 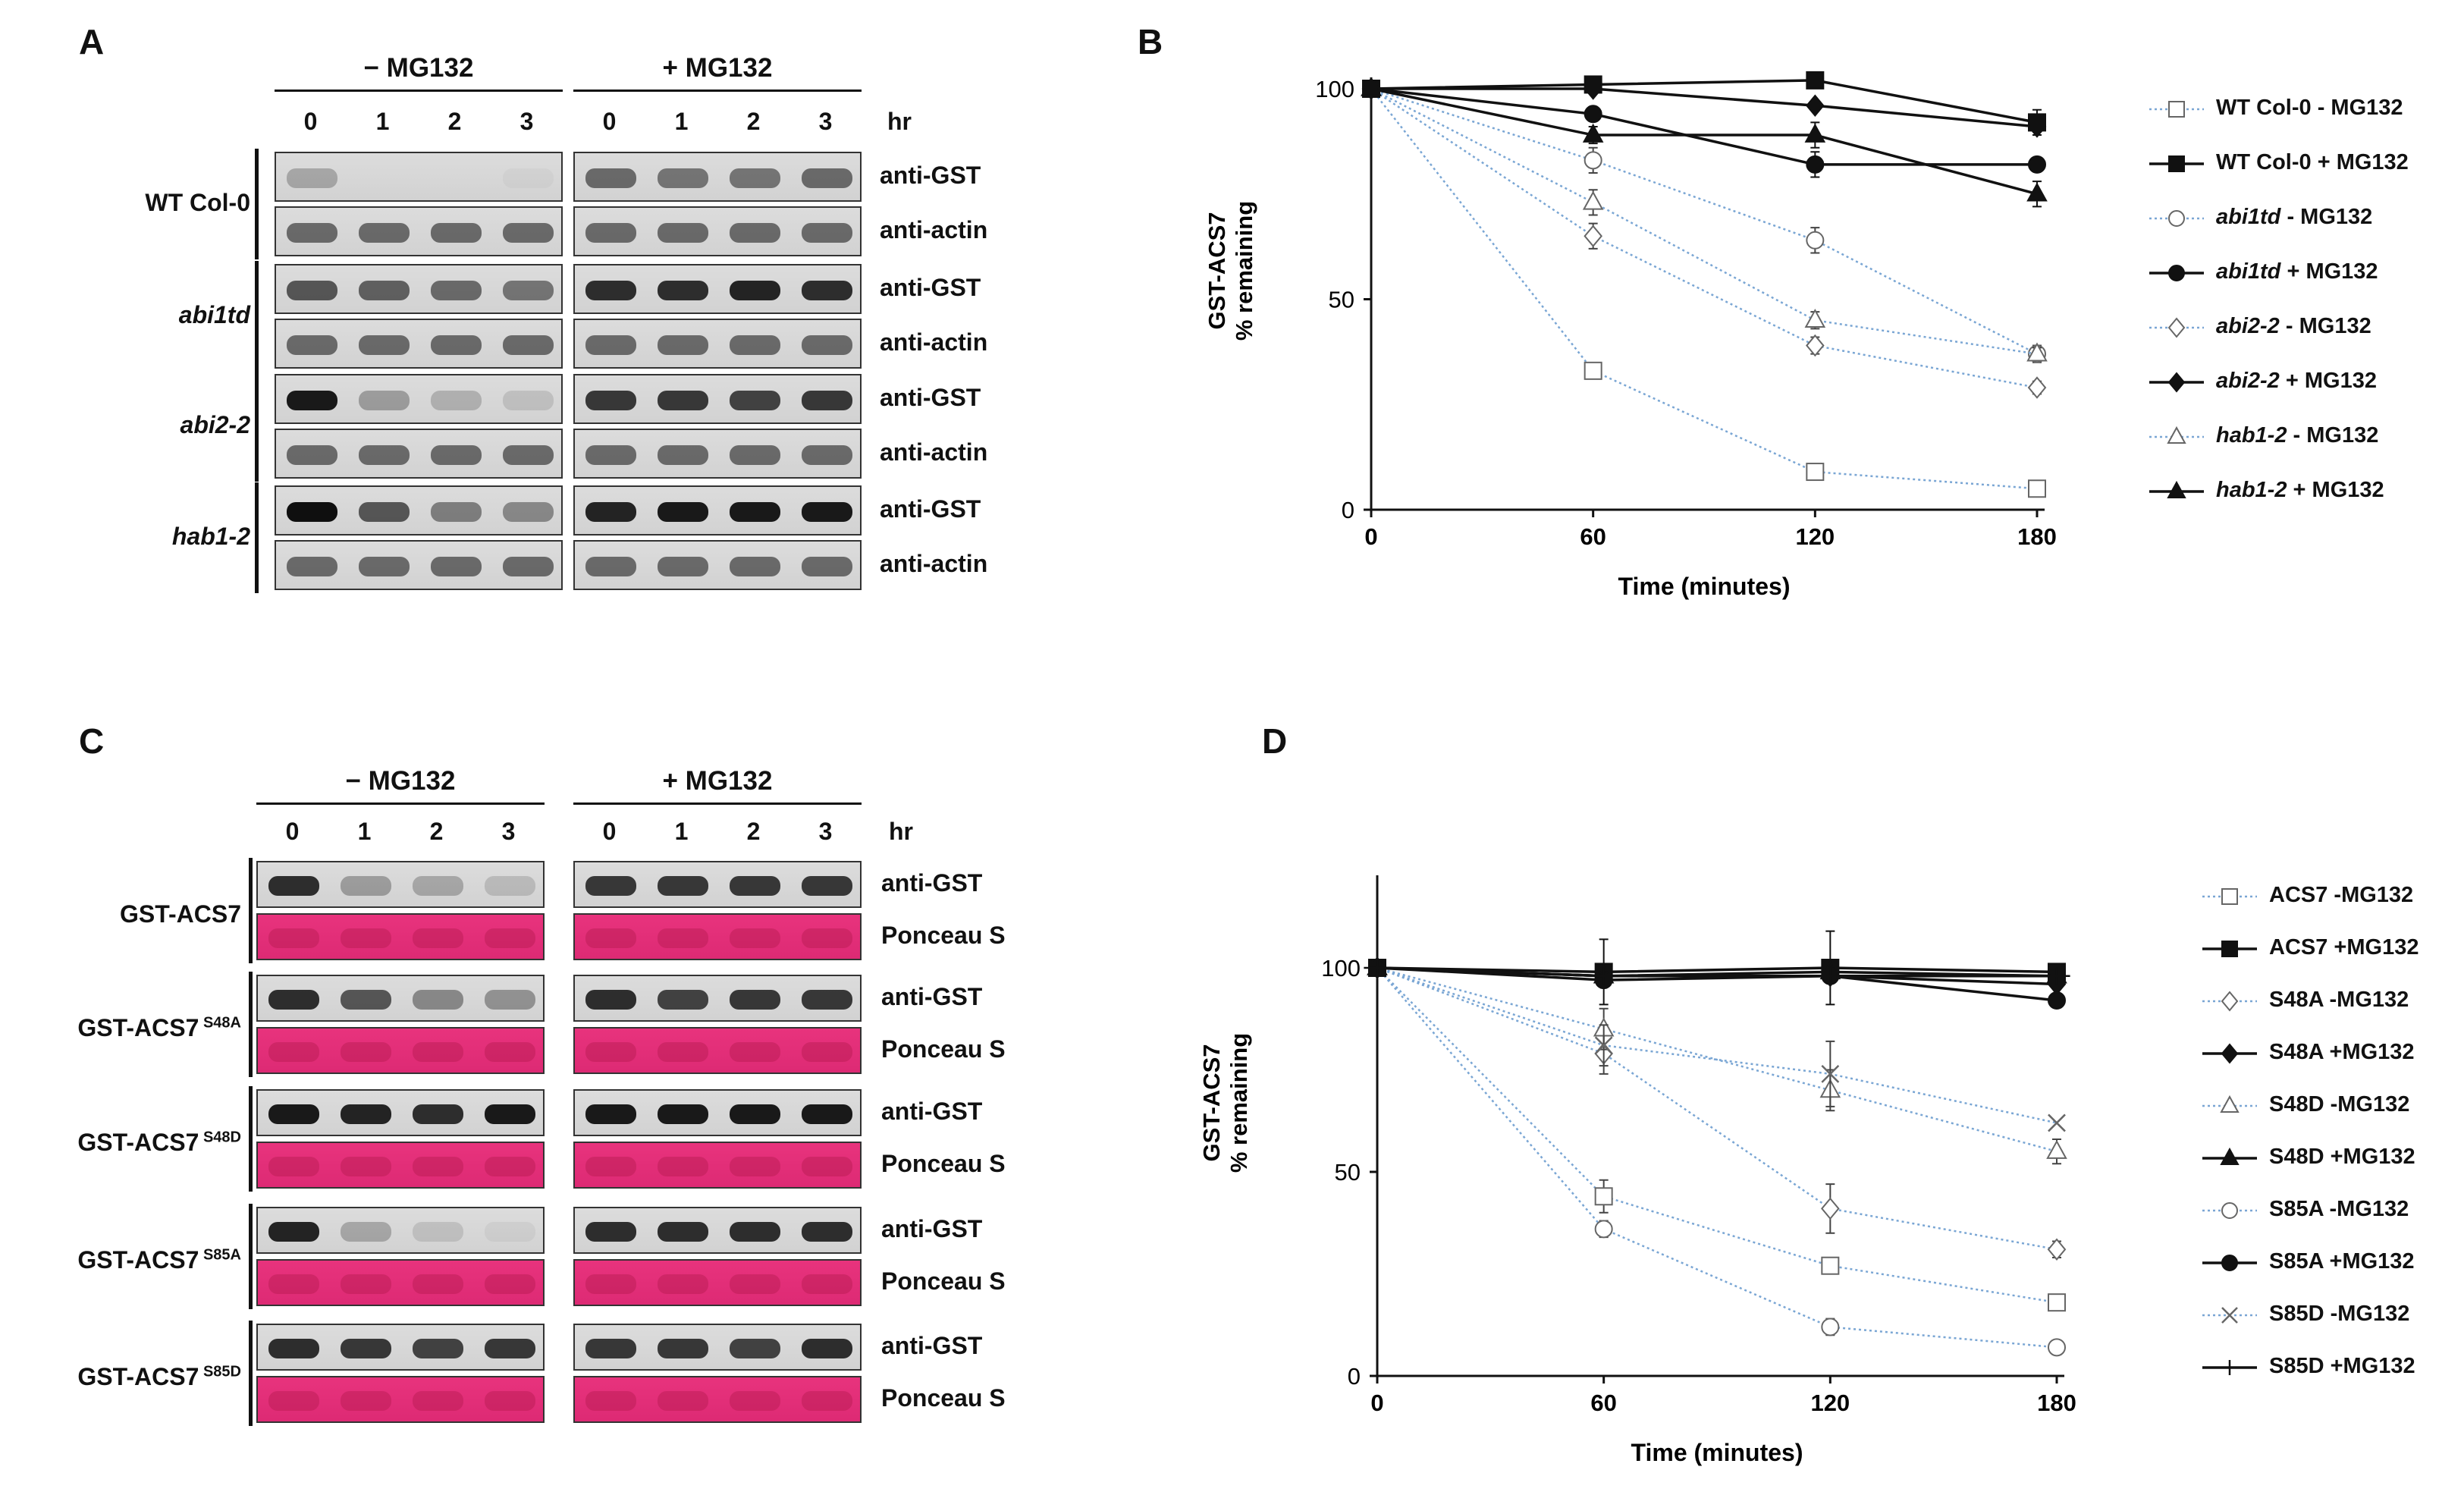 I want to click on y-axis-label: % remaining, so click(x=1239, y=1103).